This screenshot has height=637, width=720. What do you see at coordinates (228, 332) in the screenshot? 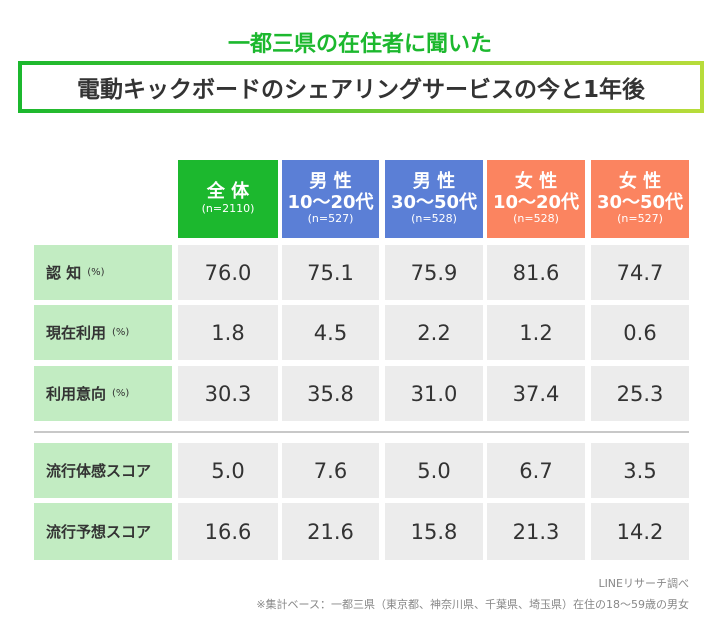
I see `table-cell: 1.8` at bounding box center [228, 332].